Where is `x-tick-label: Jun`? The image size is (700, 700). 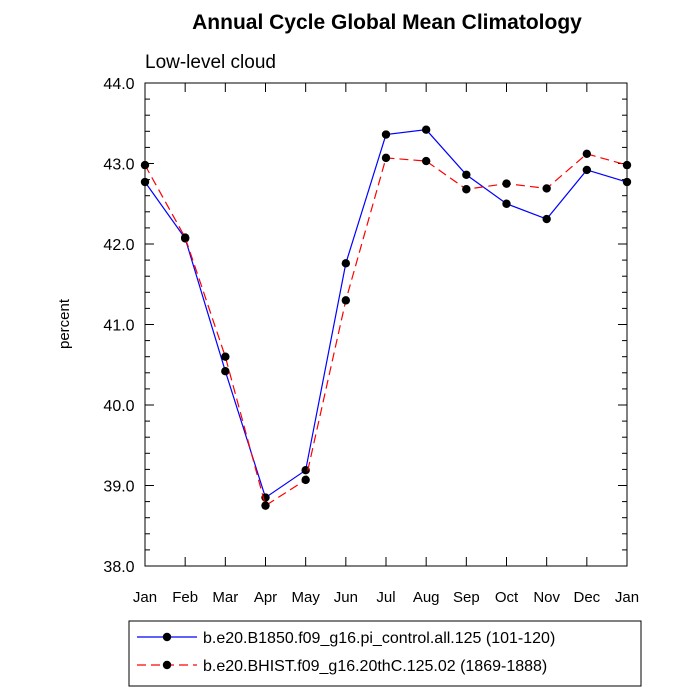
x-tick-label: Jun is located at coordinates (346, 597).